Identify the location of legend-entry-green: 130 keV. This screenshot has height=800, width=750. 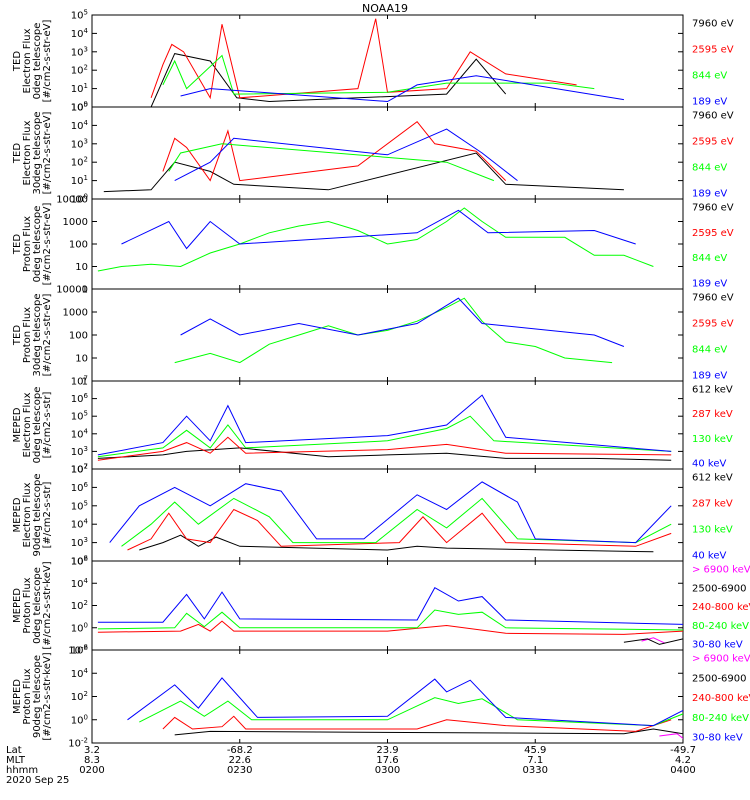
(712, 530).